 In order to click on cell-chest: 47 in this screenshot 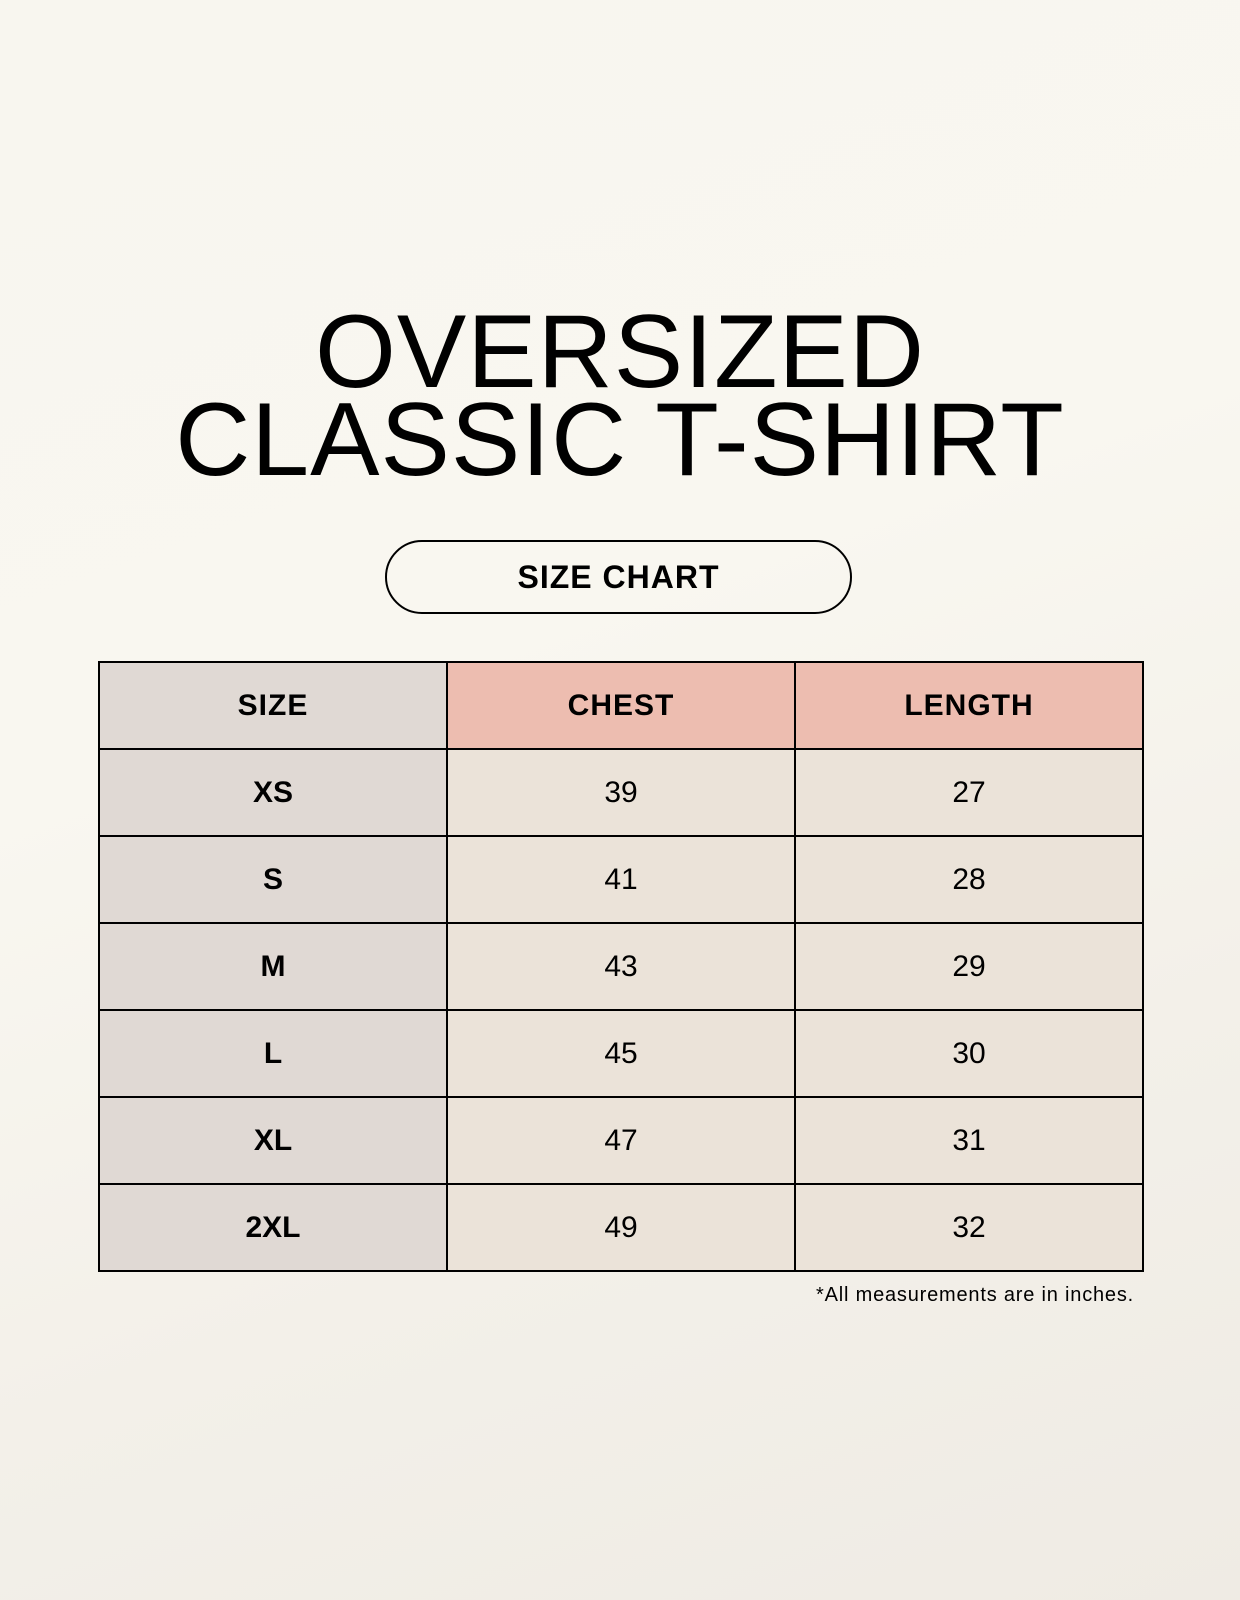, I will do `click(621, 1140)`.